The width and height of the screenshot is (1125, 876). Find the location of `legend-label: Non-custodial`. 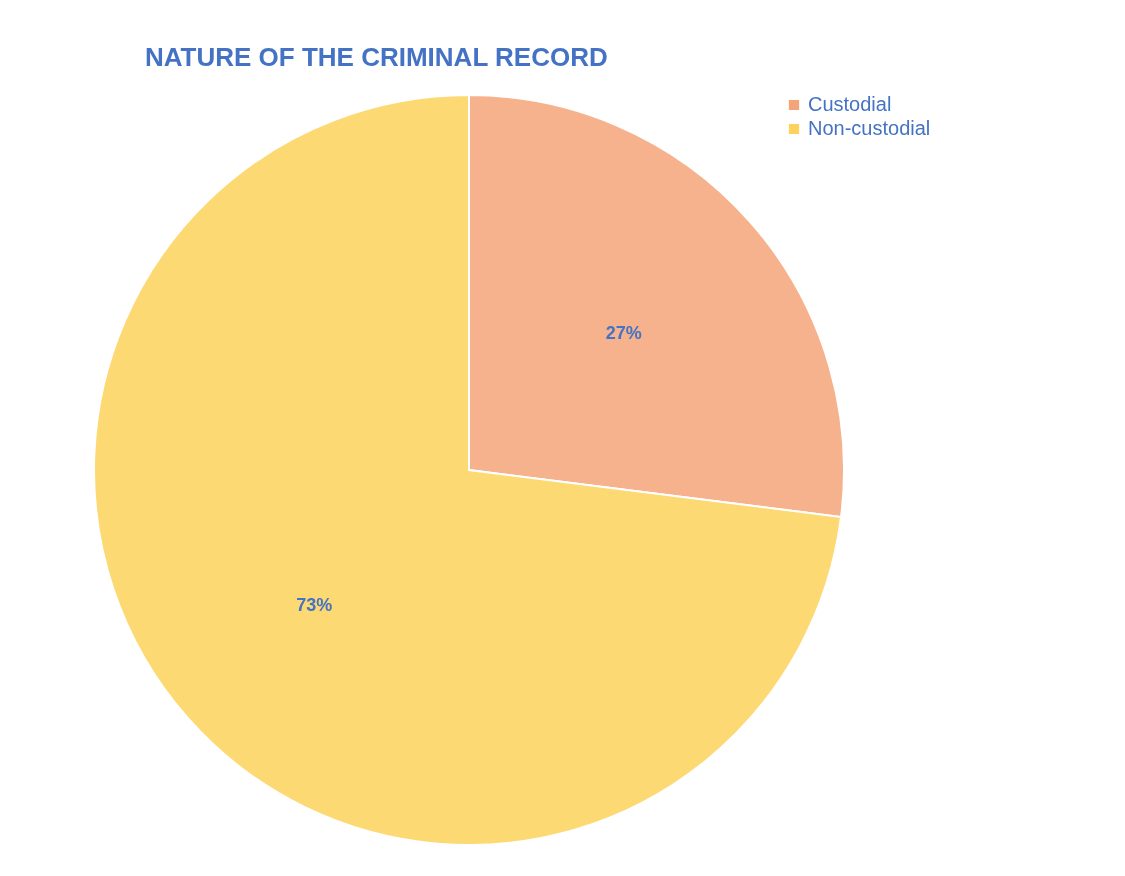

legend-label: Non-custodial is located at coordinates (869, 128).